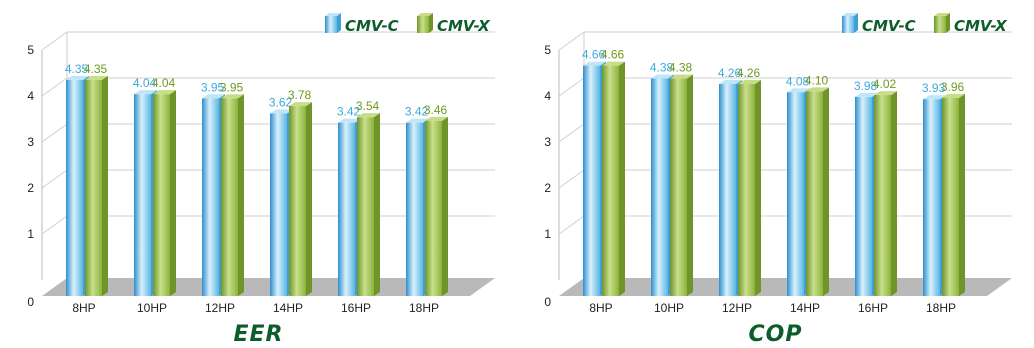 This screenshot has height=348, width=1034. I want to click on bar-cmv-x-16hp, so click(368, 204).